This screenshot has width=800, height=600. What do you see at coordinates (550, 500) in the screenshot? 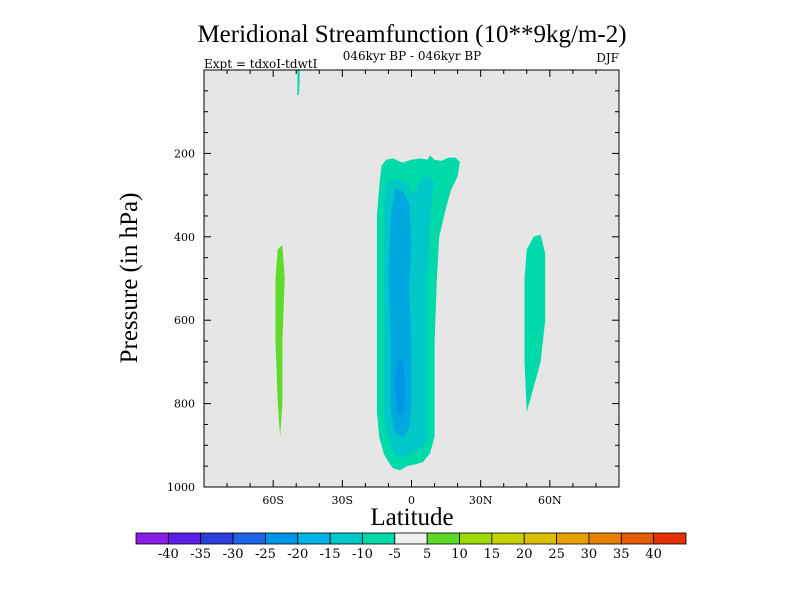
I see `x-tick-label: 60N` at bounding box center [550, 500].